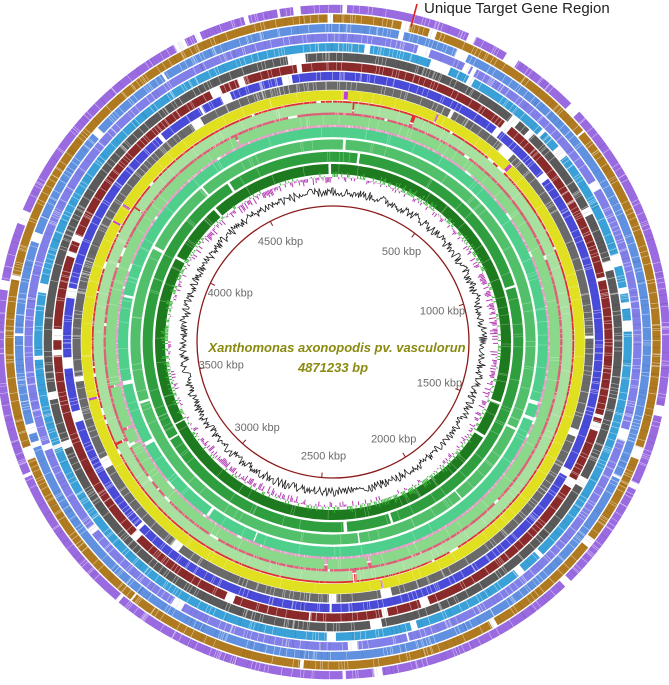 This screenshot has height=685, width=669. What do you see at coordinates (517, 8) in the screenshot?
I see `annotation-label: Unique Target Gene Region` at bounding box center [517, 8].